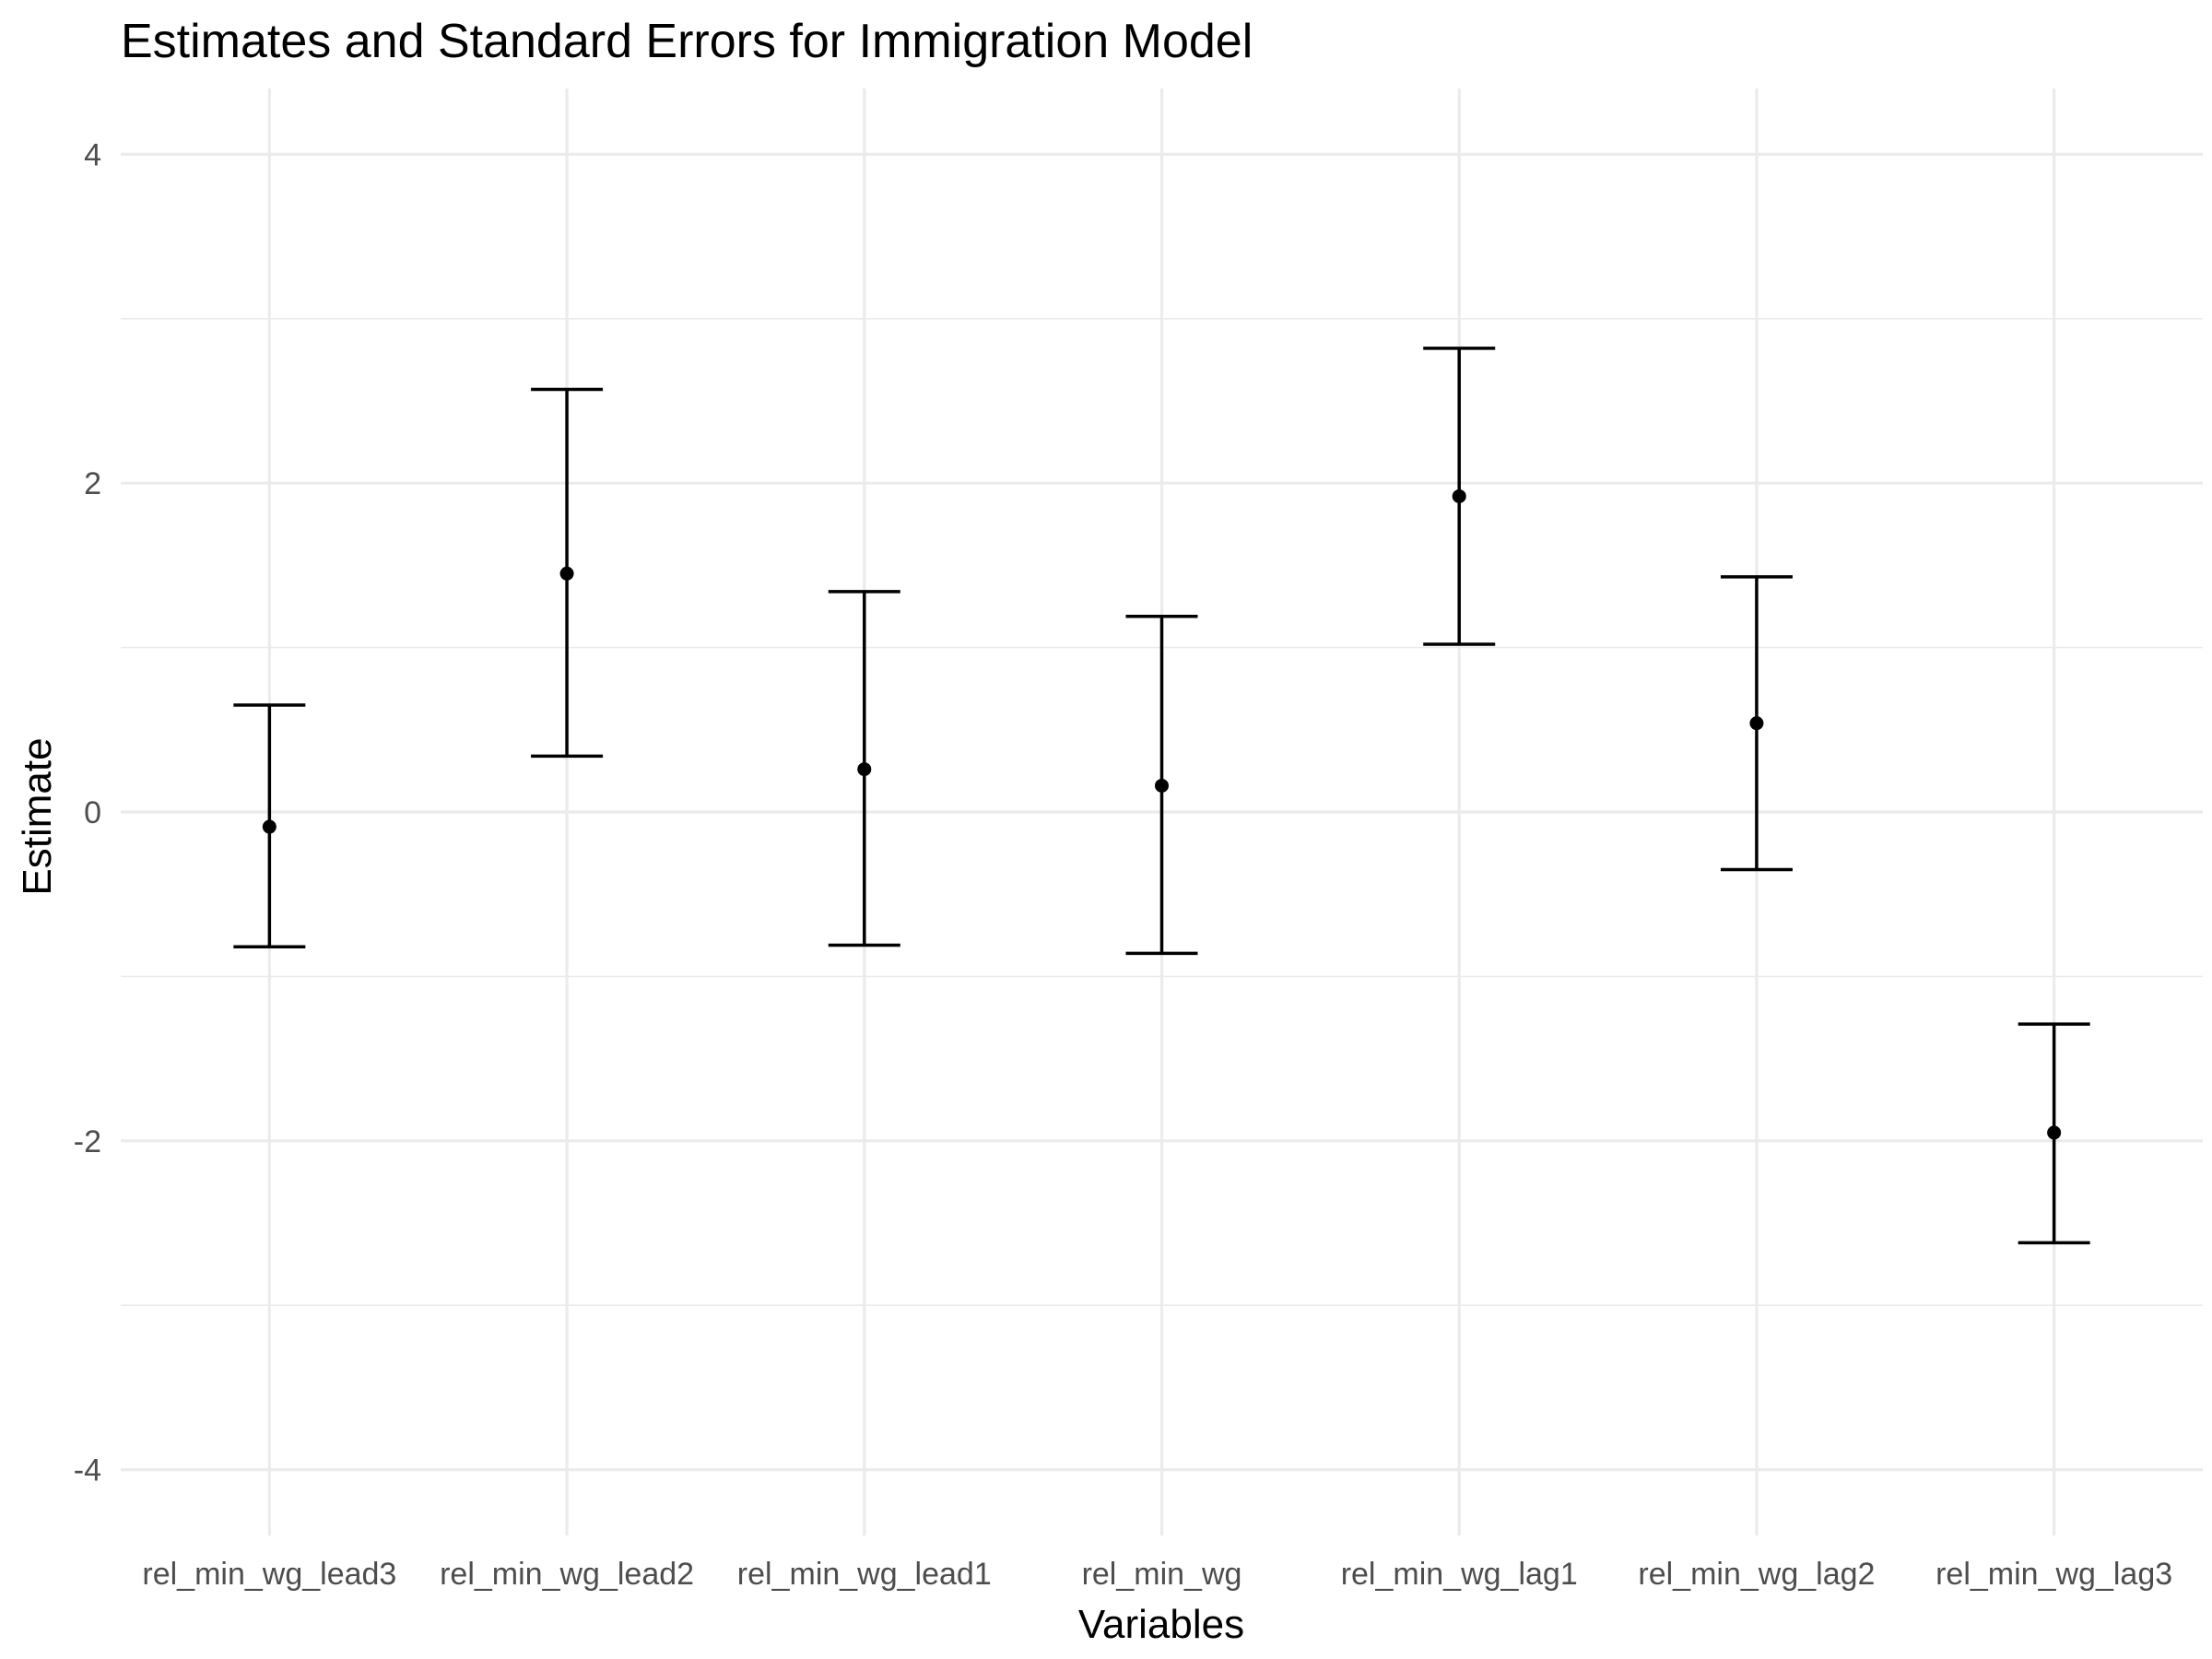 Image resolution: width=2212 pixels, height=1659 pixels. I want to click on y-tick-label: 0, so click(92, 812).